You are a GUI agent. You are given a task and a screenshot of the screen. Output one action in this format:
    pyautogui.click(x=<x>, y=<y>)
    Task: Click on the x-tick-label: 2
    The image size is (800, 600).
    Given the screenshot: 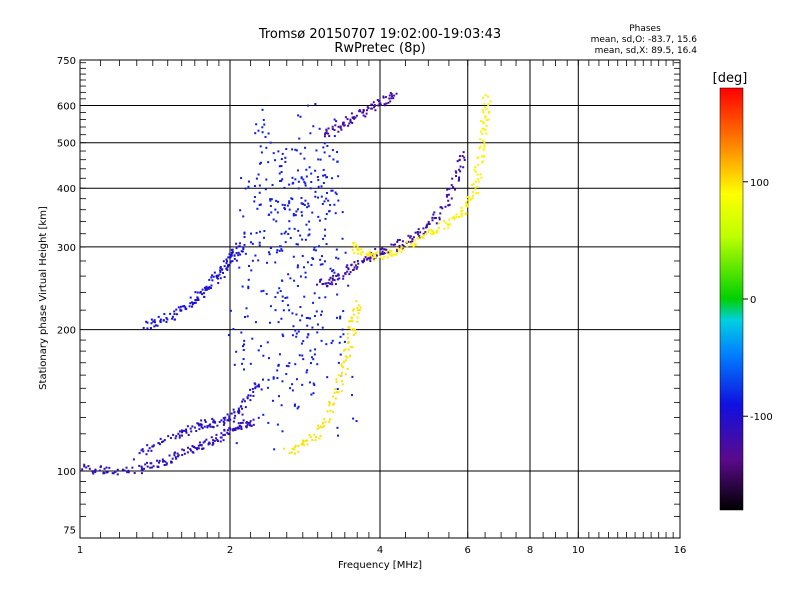 What is the action you would take?
    pyautogui.click(x=230, y=550)
    